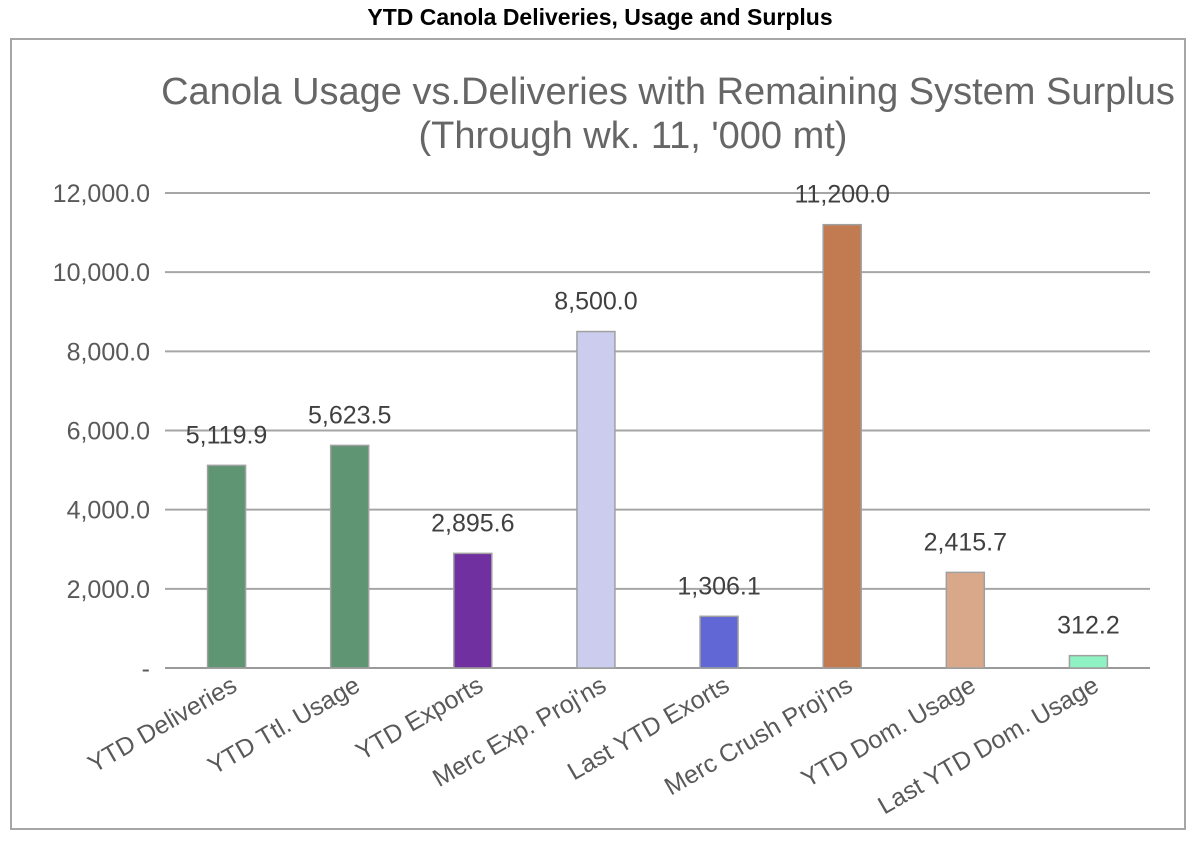 This screenshot has height=841, width=1200. What do you see at coordinates (965, 542) in the screenshot?
I see `data-label: 2,415.7` at bounding box center [965, 542].